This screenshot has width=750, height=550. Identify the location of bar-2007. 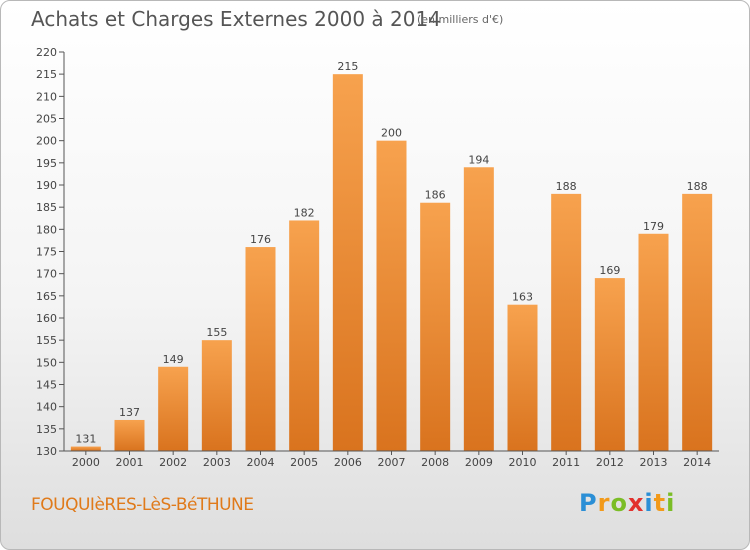
(391, 295).